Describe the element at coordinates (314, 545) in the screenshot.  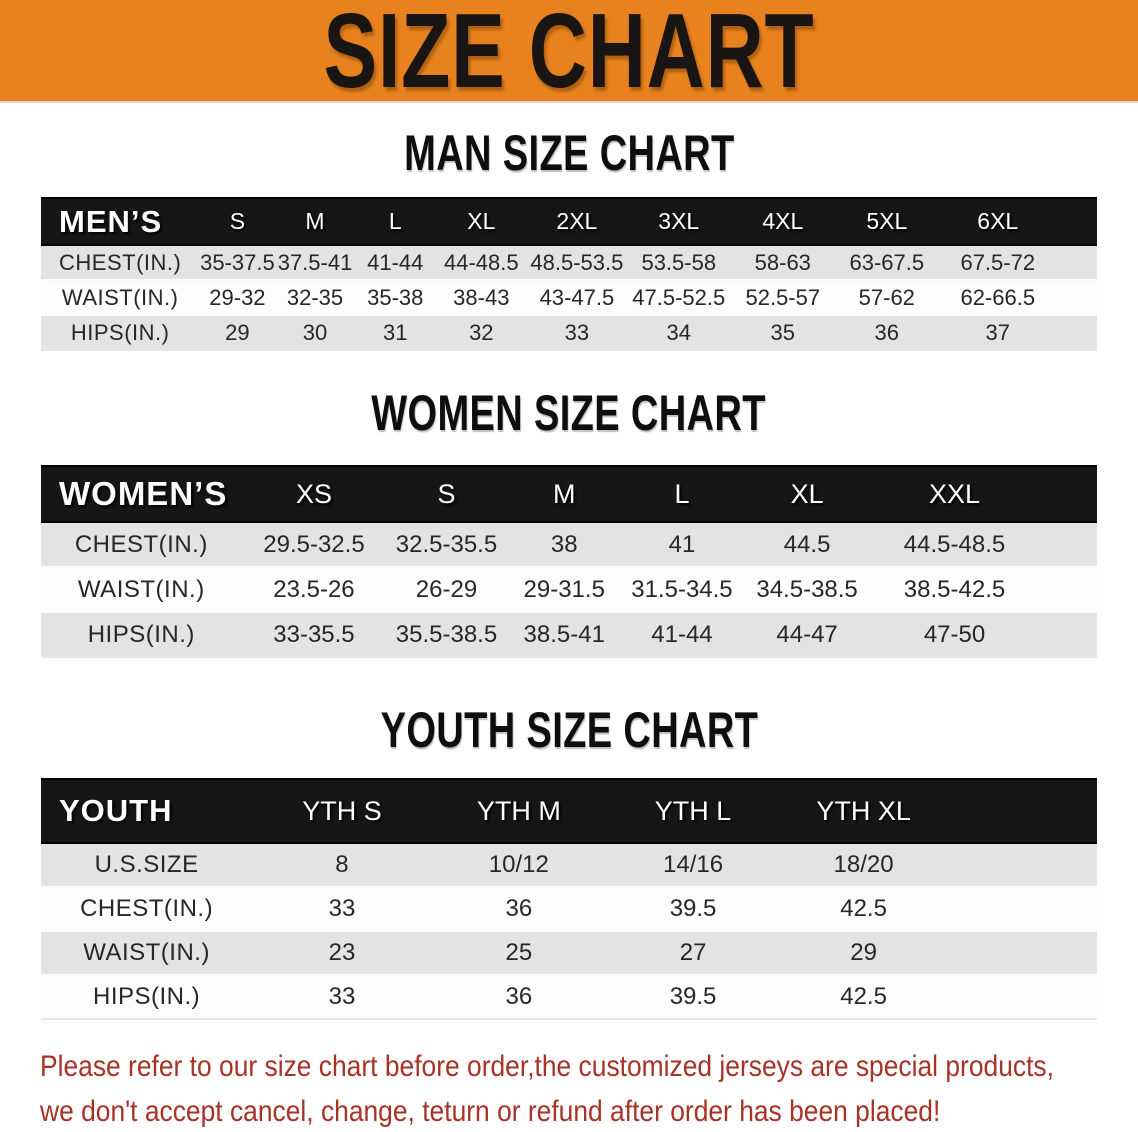
I see `size-value-cell: 29.5-32.5` at that location.